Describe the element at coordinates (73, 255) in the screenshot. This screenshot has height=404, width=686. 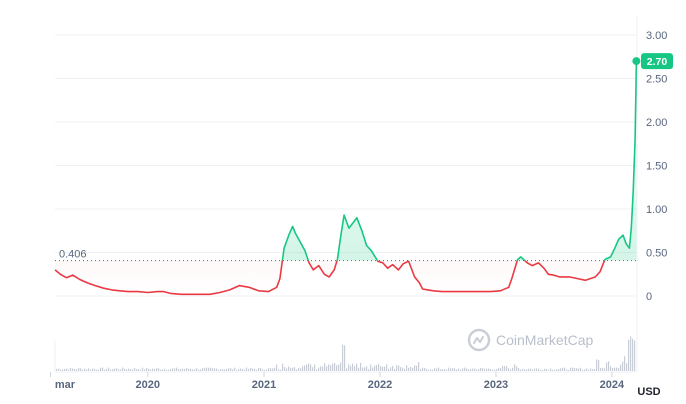
I see `baseline-label: 0.406` at that location.